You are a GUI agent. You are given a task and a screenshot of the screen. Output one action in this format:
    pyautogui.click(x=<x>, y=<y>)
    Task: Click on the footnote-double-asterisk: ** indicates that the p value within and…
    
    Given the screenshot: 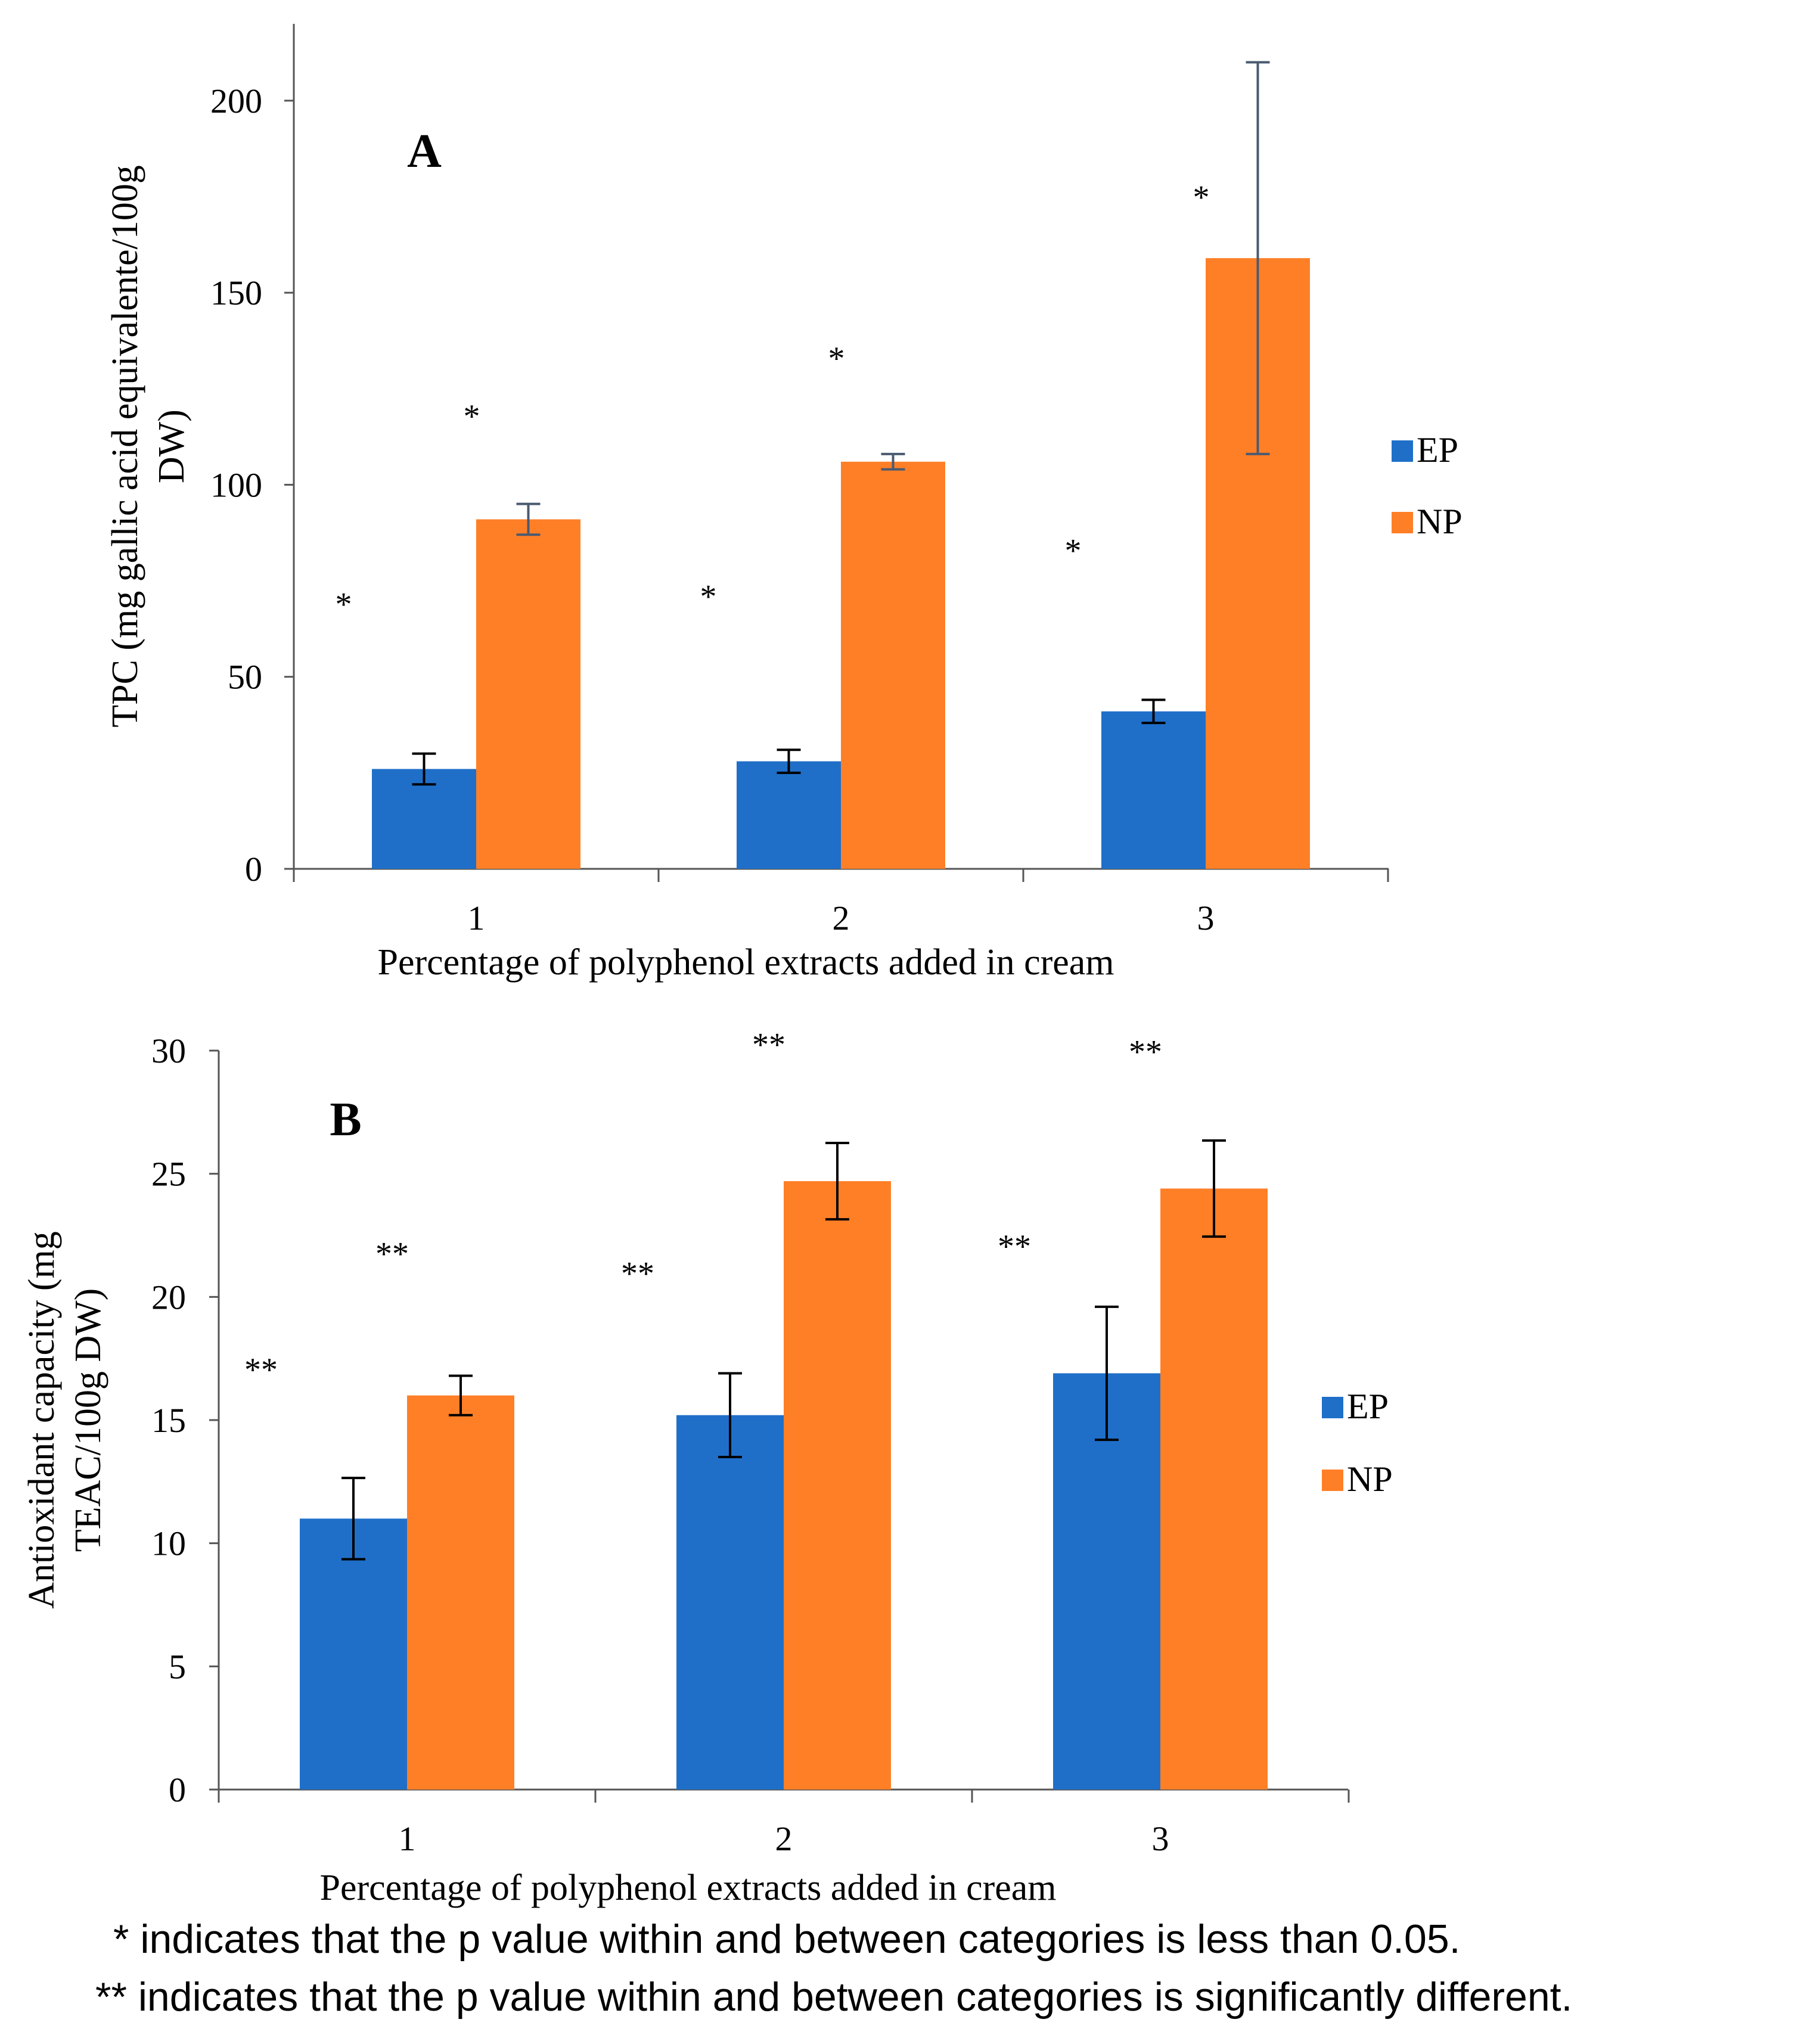 What is the action you would take?
    pyautogui.click(x=834, y=1997)
    